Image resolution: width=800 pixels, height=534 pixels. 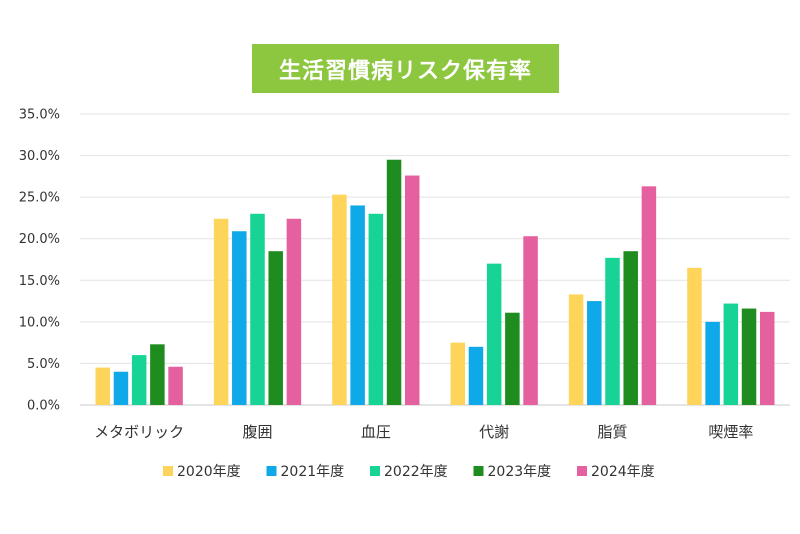 What do you see at coordinates (275, 328) in the screenshot?
I see `bar-2023年度-腹囲` at bounding box center [275, 328].